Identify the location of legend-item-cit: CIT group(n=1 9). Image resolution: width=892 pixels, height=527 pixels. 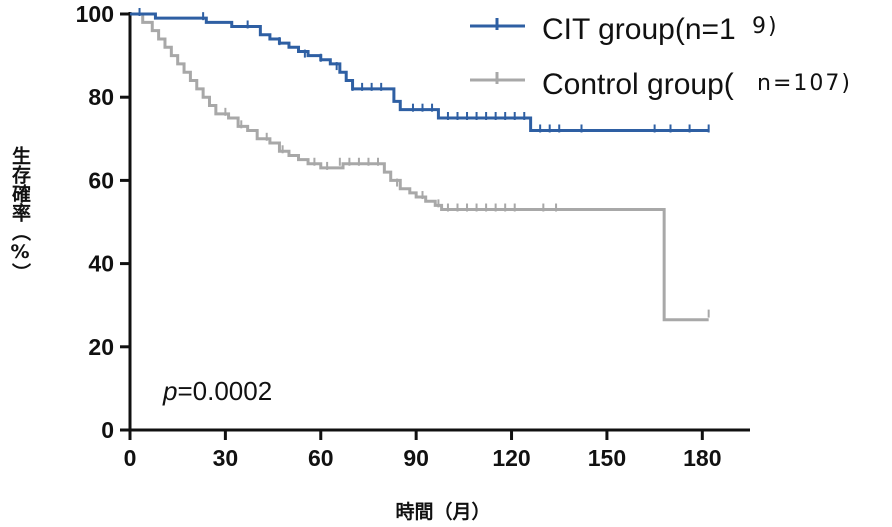
(624, 29).